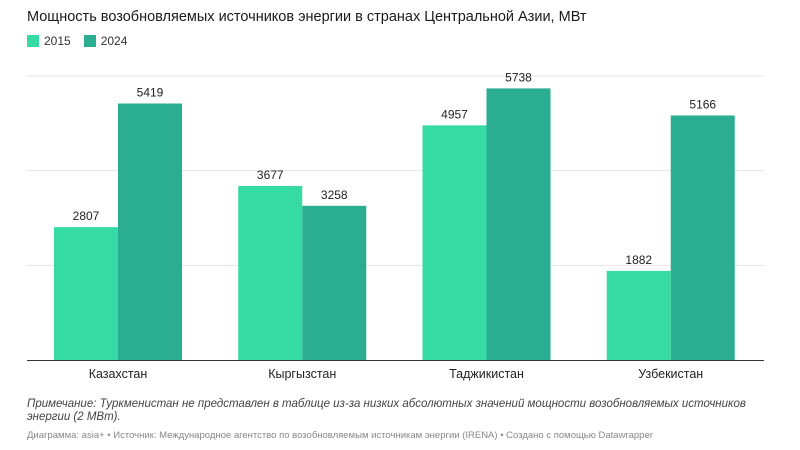 Image resolution: width=800 pixels, height=450 pixels. Describe the element at coordinates (114, 41) in the screenshot. I see `legend-label-2024: 2024` at that location.